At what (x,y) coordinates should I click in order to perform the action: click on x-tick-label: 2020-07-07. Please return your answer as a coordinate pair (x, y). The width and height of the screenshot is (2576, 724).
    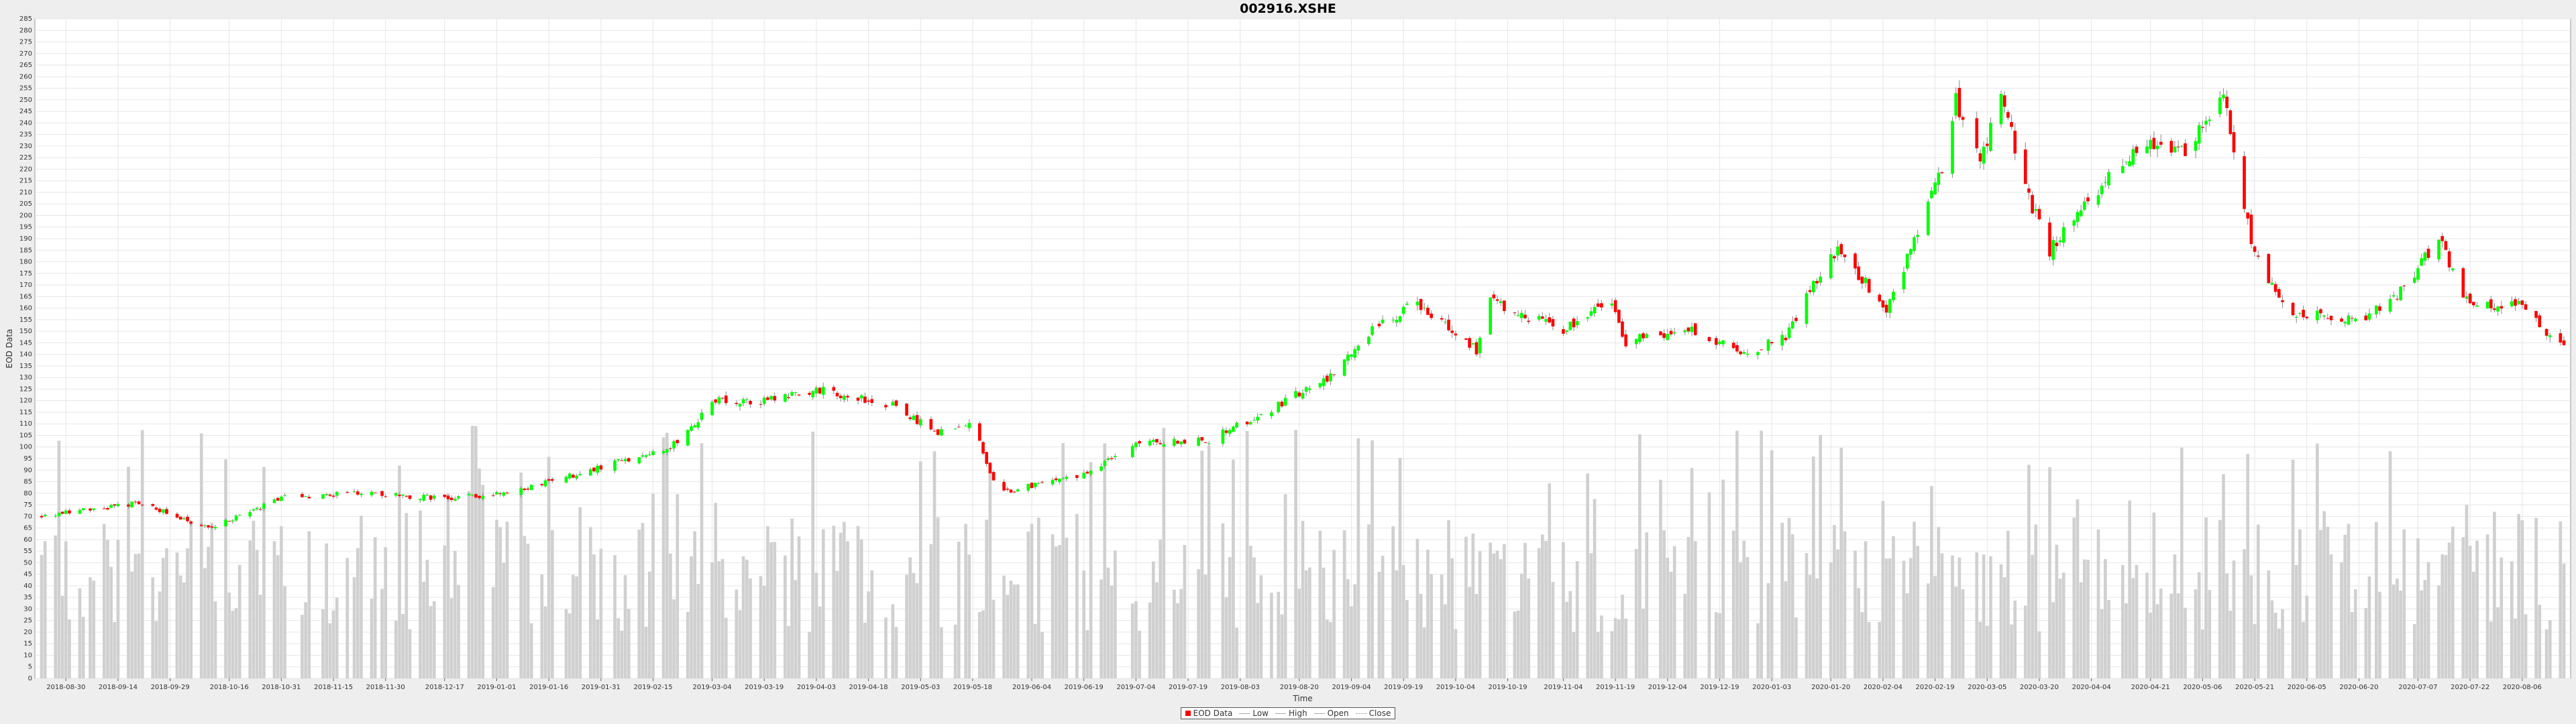
    Looking at the image, I should click on (2417, 687).